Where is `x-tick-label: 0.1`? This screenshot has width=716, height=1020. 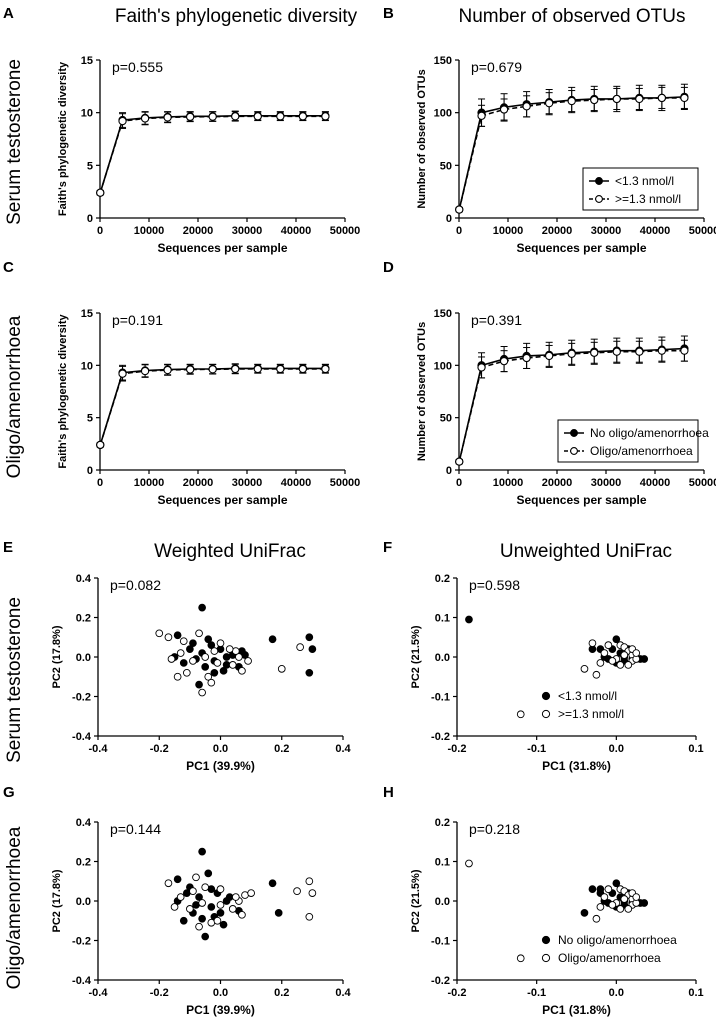
x-tick-label: 0.1 is located at coordinates (695, 993).